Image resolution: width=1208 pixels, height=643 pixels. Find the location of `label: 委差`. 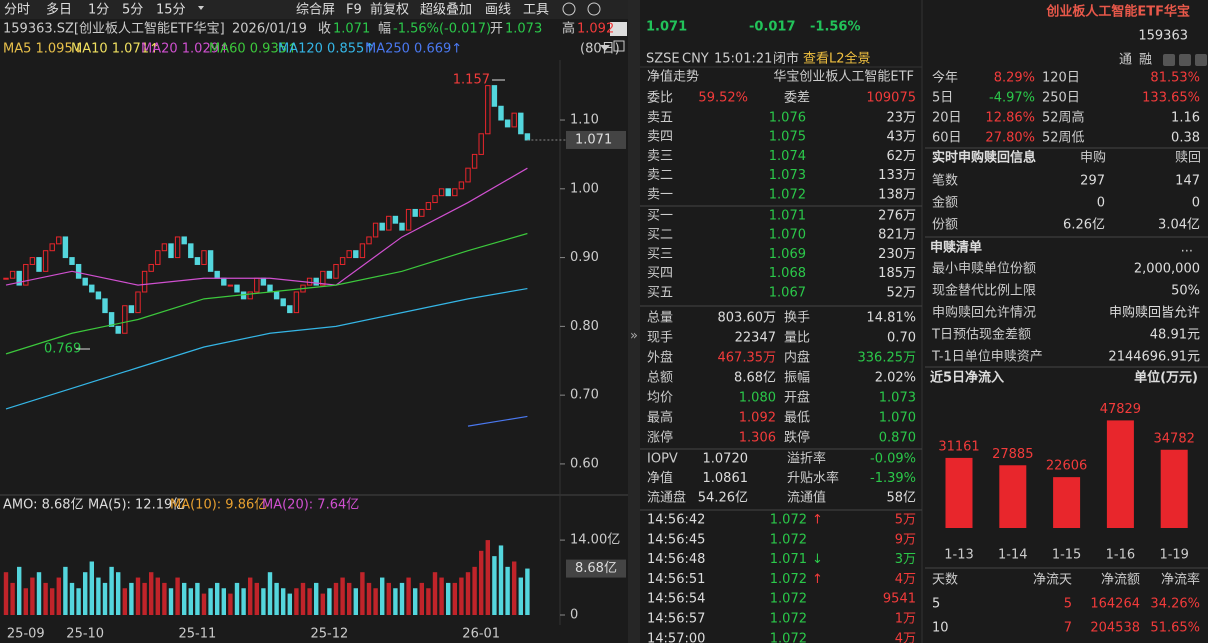

label: 委差 is located at coordinates (797, 98).